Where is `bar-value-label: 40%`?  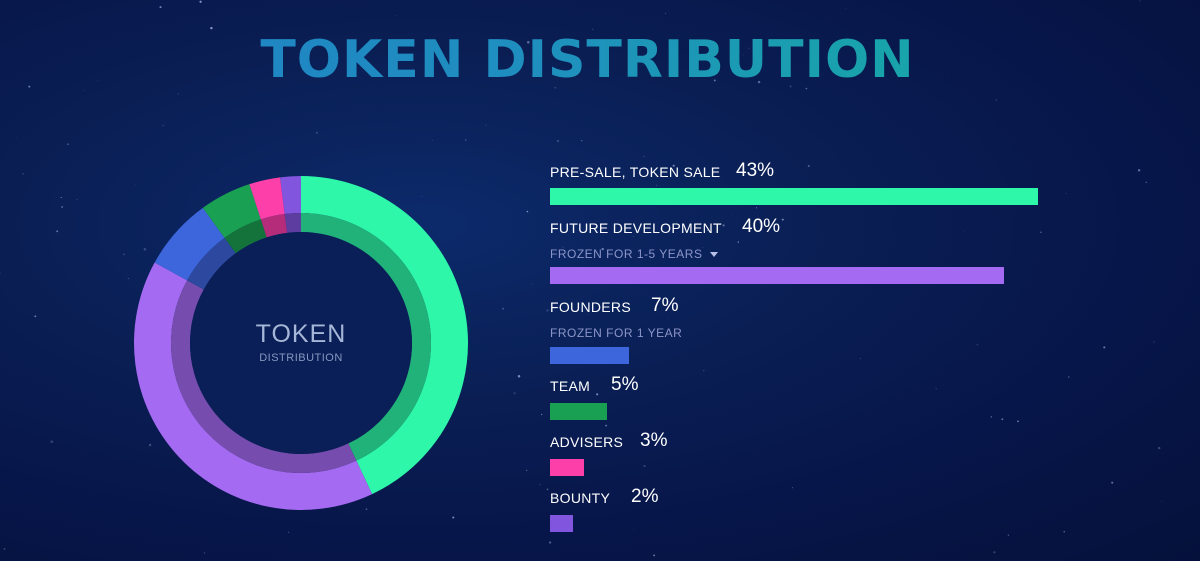
bar-value-label: 40% is located at coordinates (761, 226).